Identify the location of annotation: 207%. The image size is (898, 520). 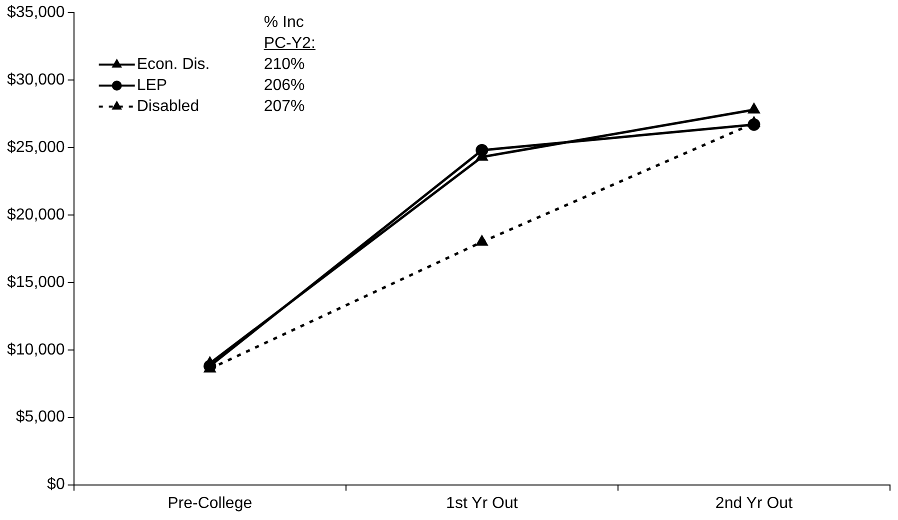
(284, 107).